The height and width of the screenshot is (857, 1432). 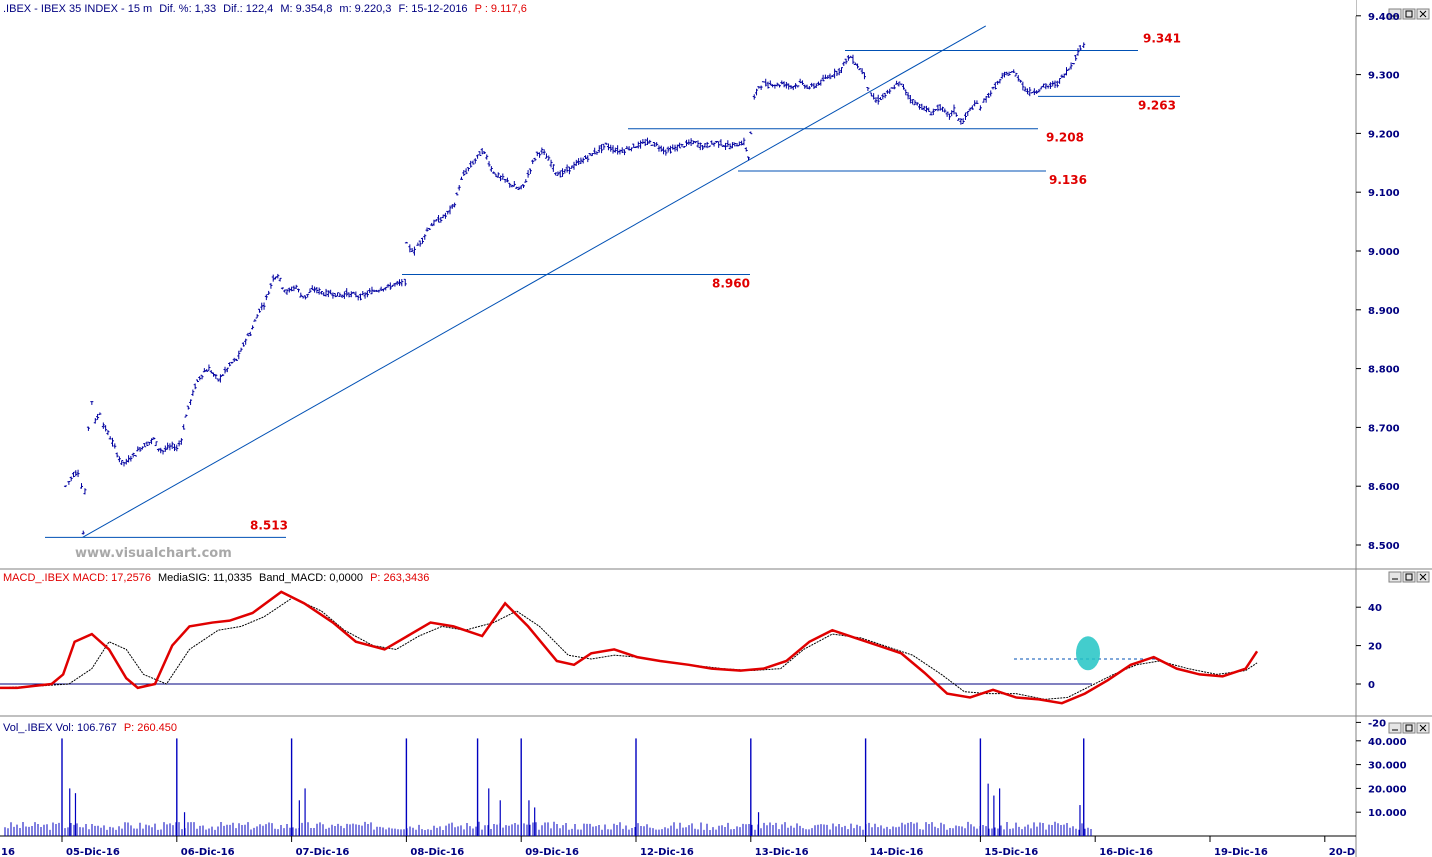 What do you see at coordinates (1157, 105) in the screenshot?
I see `level-label: 9.263` at bounding box center [1157, 105].